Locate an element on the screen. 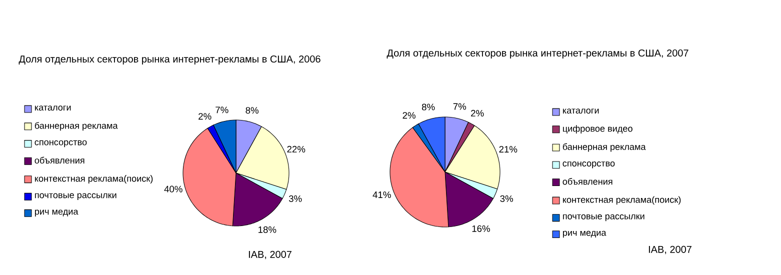  data-label: 41% is located at coordinates (381, 194).